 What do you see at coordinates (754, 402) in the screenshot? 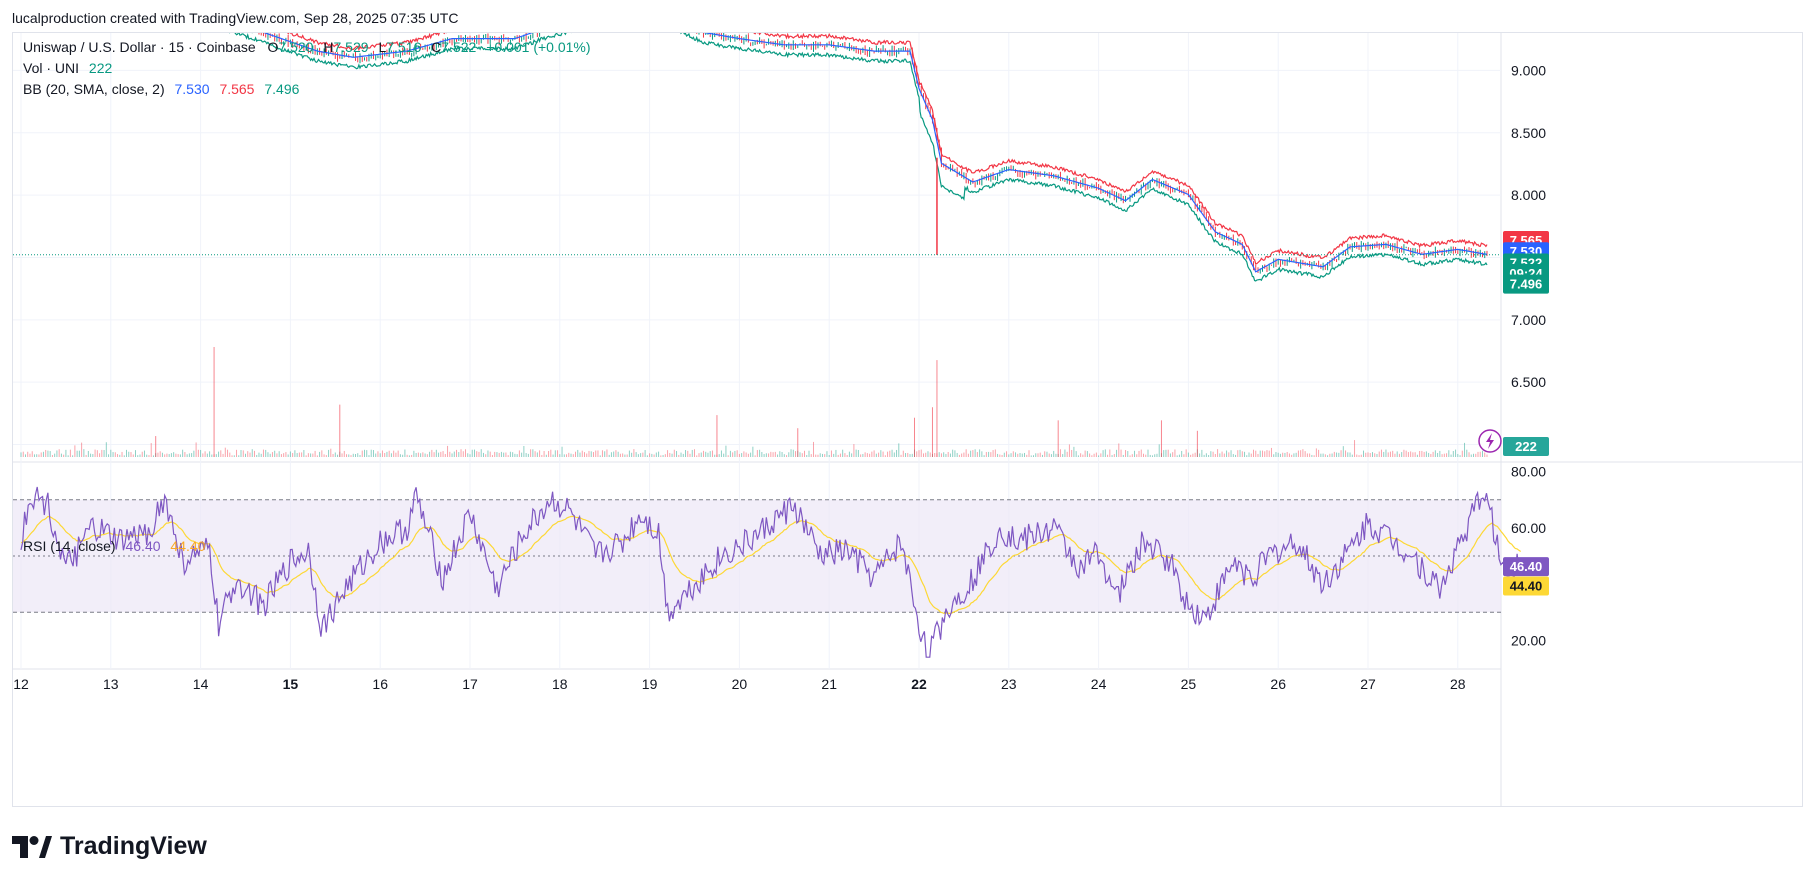
I see `volume-bars` at bounding box center [754, 402].